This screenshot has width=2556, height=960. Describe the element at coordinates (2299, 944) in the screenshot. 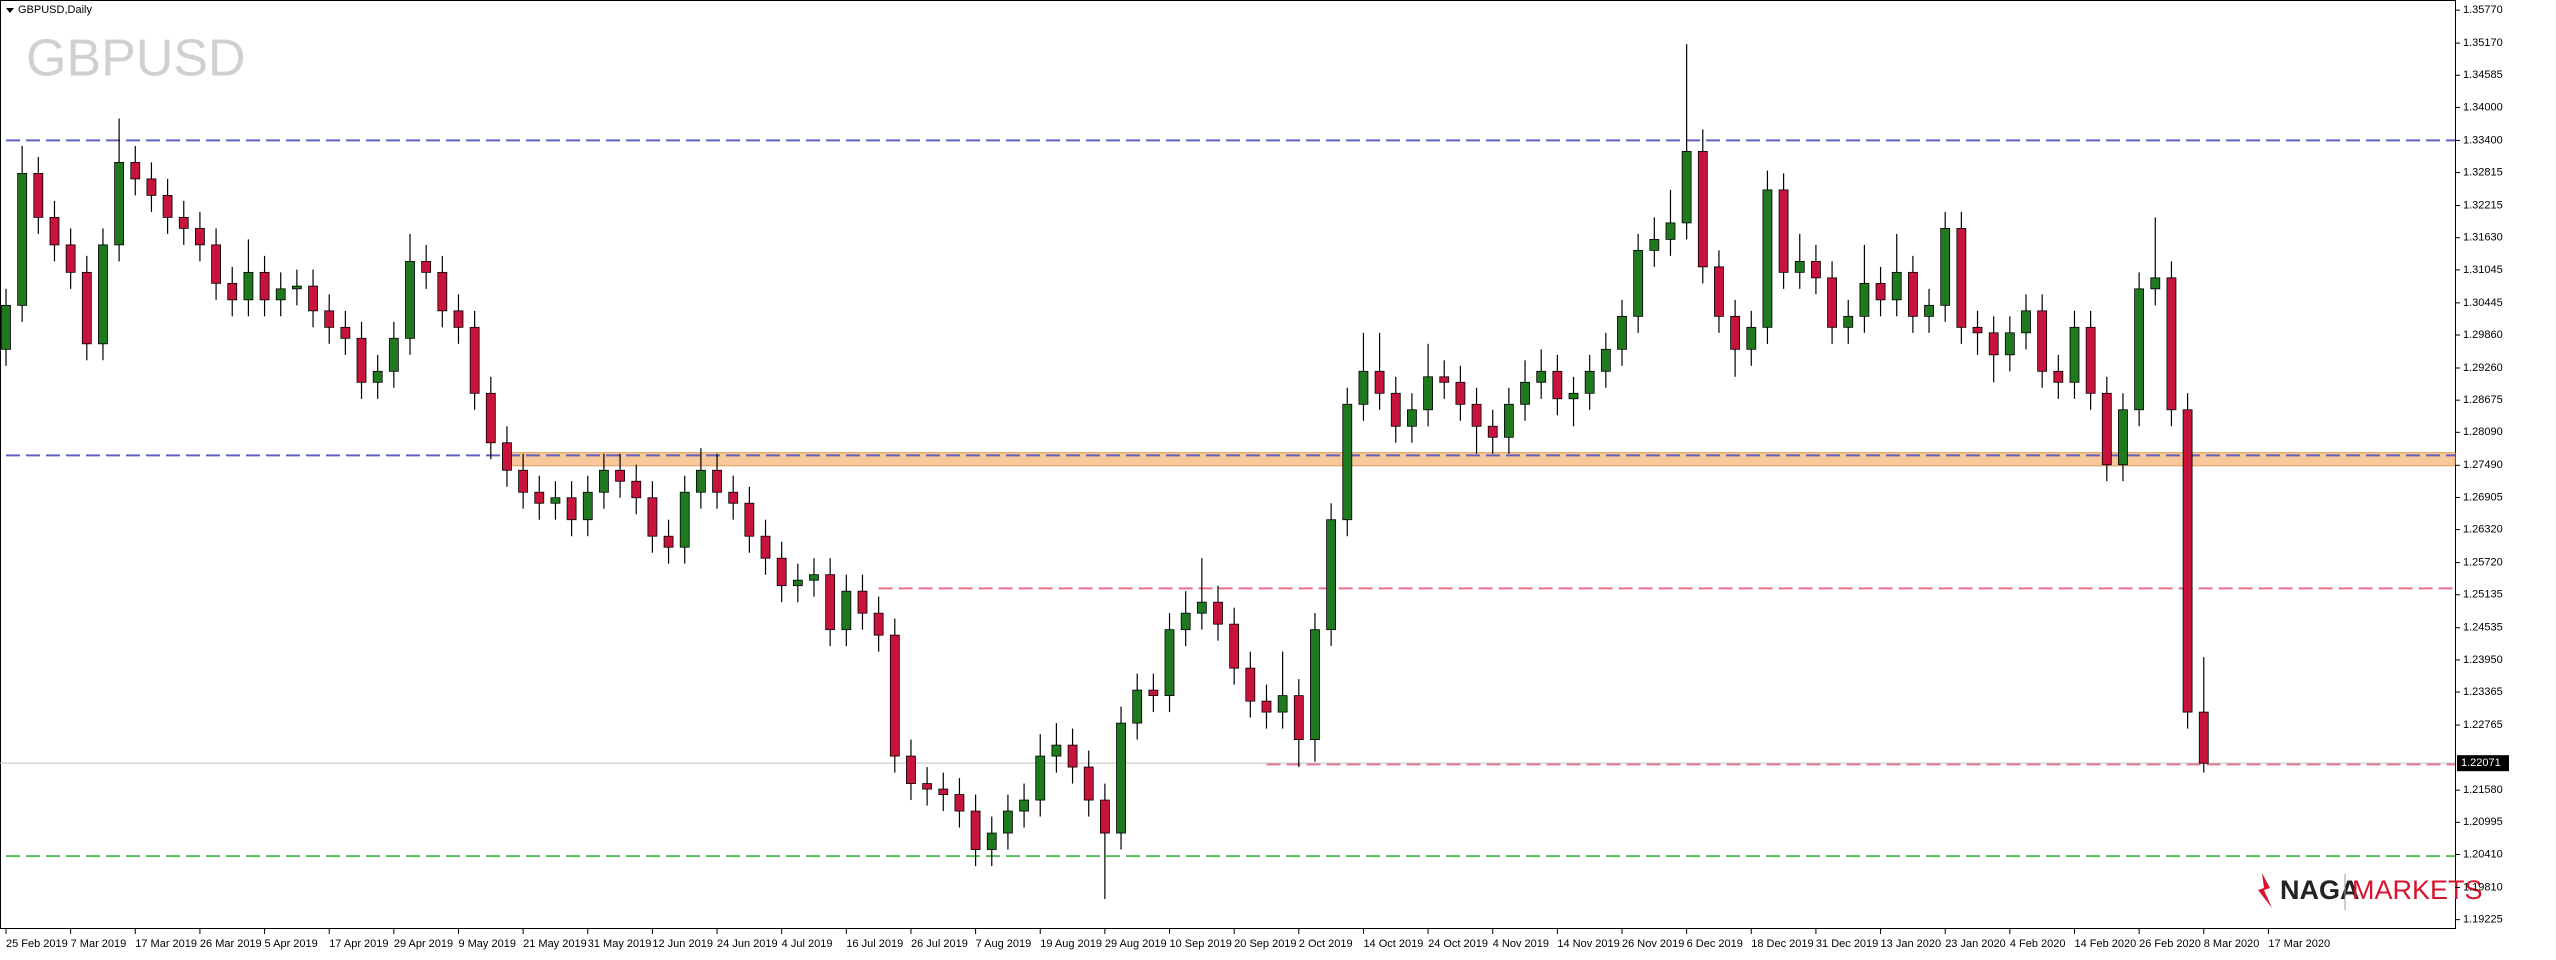

I see `x-tick-label: 17 Mar 2020` at that location.